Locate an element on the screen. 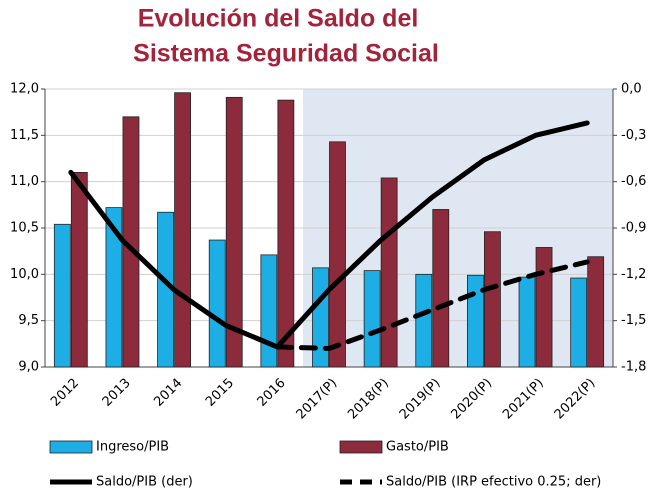  y-tick-label: 11,0 is located at coordinates (24, 181).